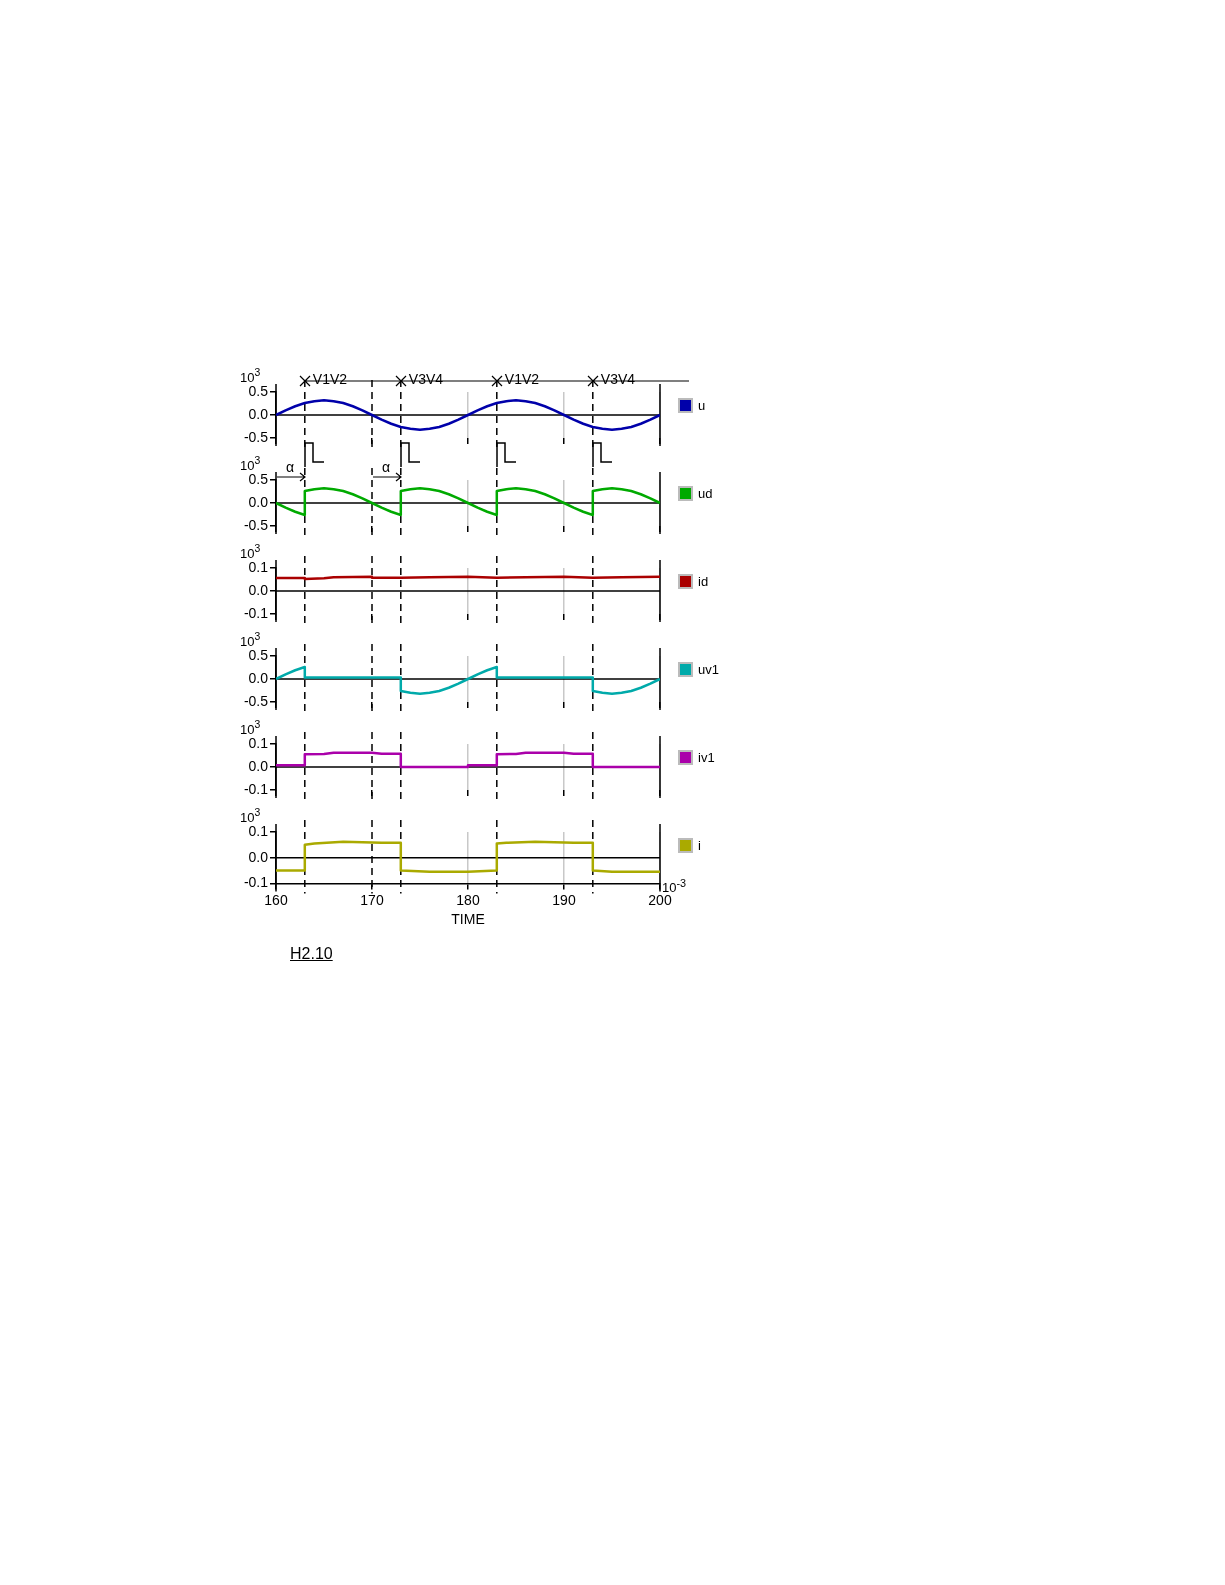  What do you see at coordinates (468, 899) in the screenshot?
I see `x-tick-label: 180` at bounding box center [468, 899].